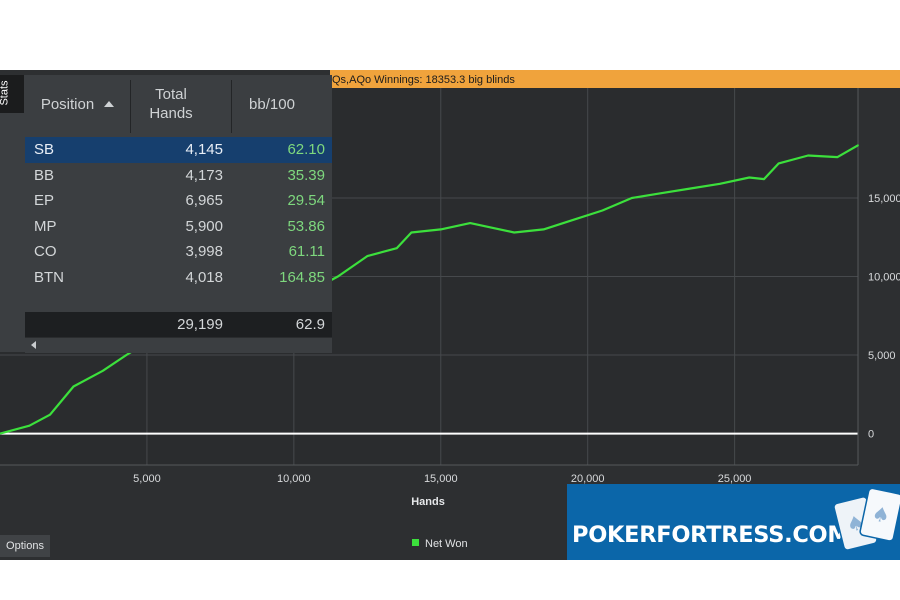 The height and width of the screenshot is (600, 900). I want to click on y-tick-label: 10,000, so click(884, 278).